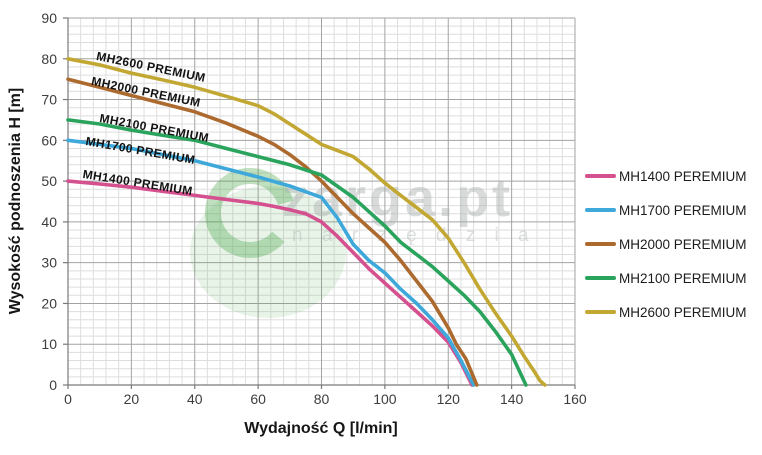 The image size is (762, 455). What do you see at coordinates (683, 278) in the screenshot?
I see `legend-label: MH2100 PEREMIUM` at bounding box center [683, 278].